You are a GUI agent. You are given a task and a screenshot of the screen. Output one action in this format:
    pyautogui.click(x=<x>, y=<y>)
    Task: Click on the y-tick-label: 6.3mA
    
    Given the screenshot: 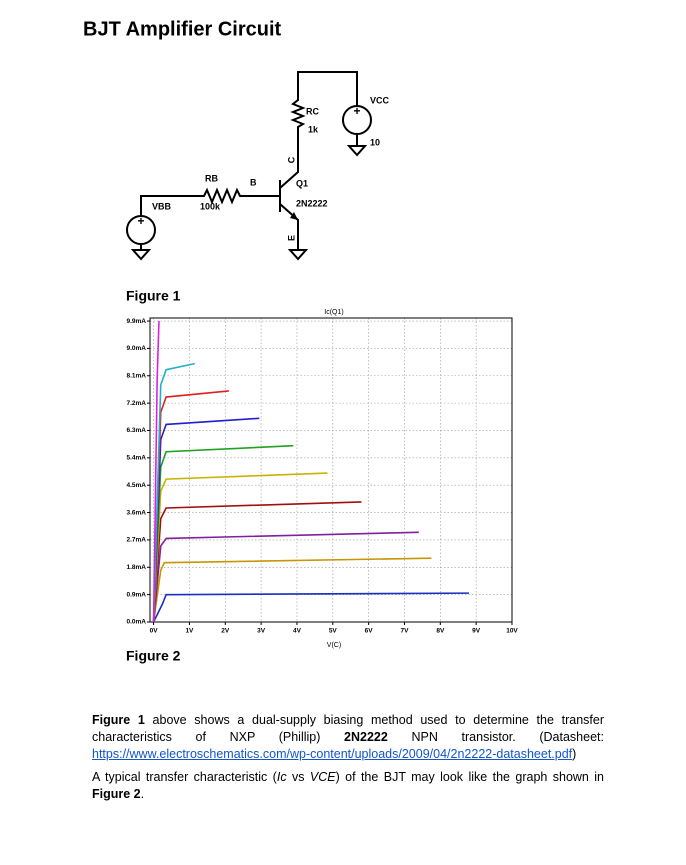 What is the action you would take?
    pyautogui.click(x=136, y=430)
    